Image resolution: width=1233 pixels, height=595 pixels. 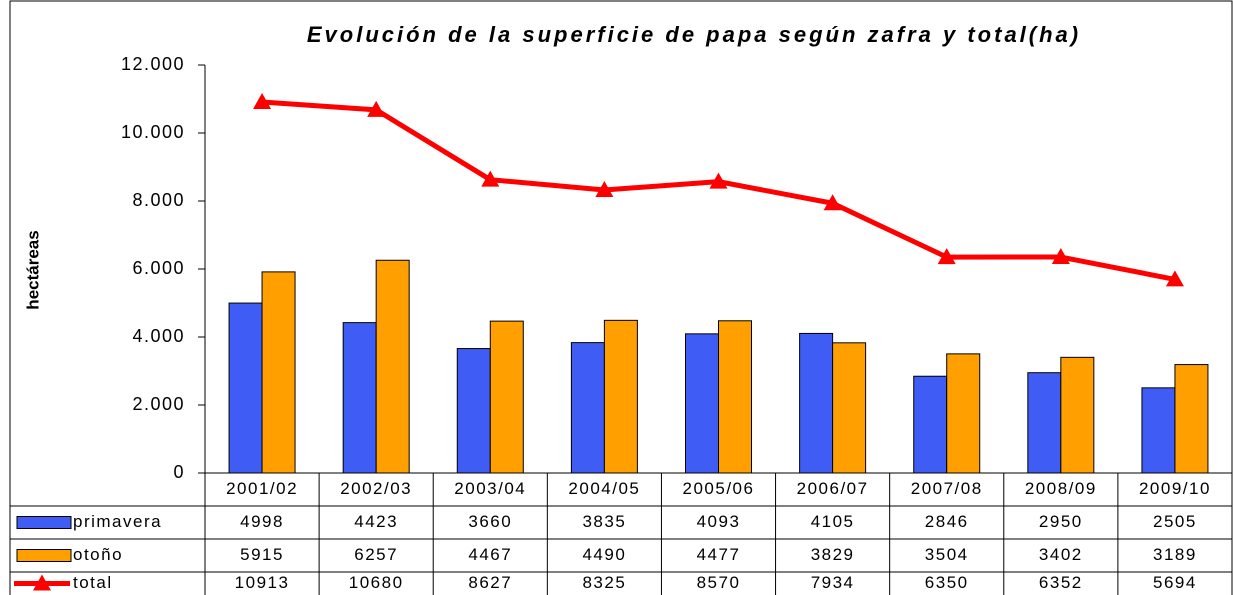 What do you see at coordinates (833, 488) in the screenshot?
I see `x-tick-label: 2006/07` at bounding box center [833, 488].